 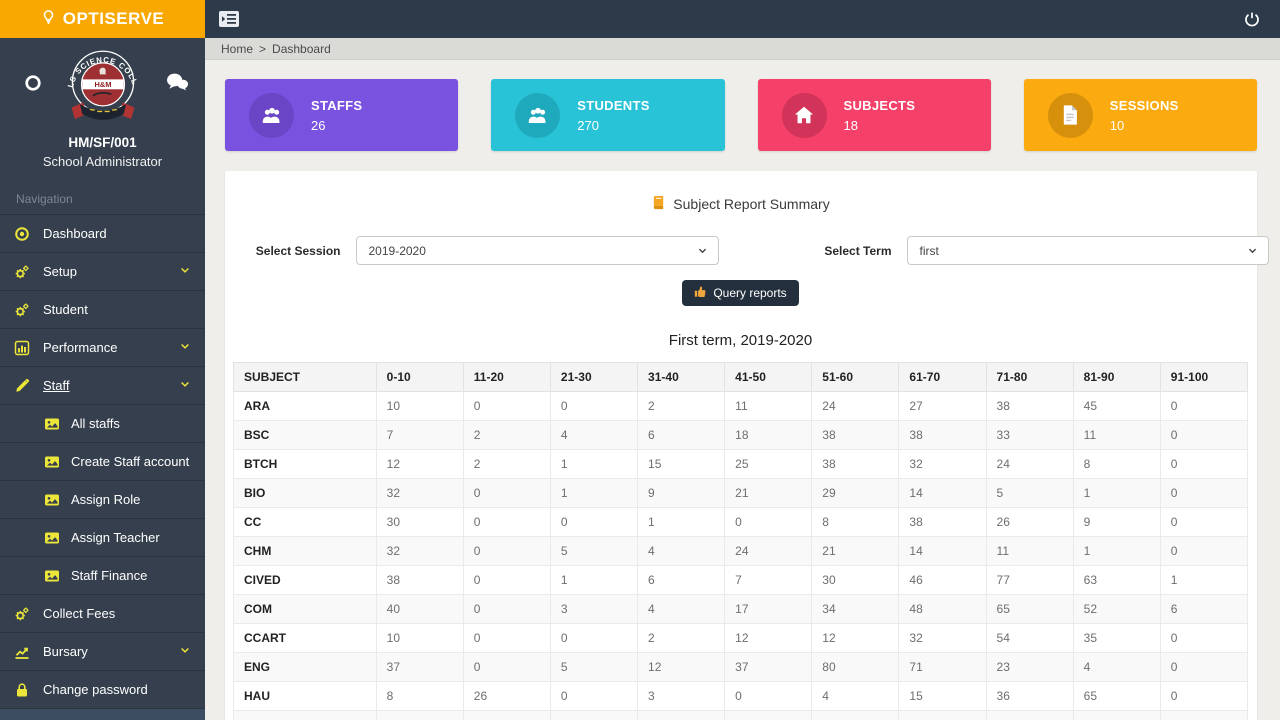 What do you see at coordinates (700, 293) in the screenshot?
I see `thumbs-up-icon` at bounding box center [700, 293].